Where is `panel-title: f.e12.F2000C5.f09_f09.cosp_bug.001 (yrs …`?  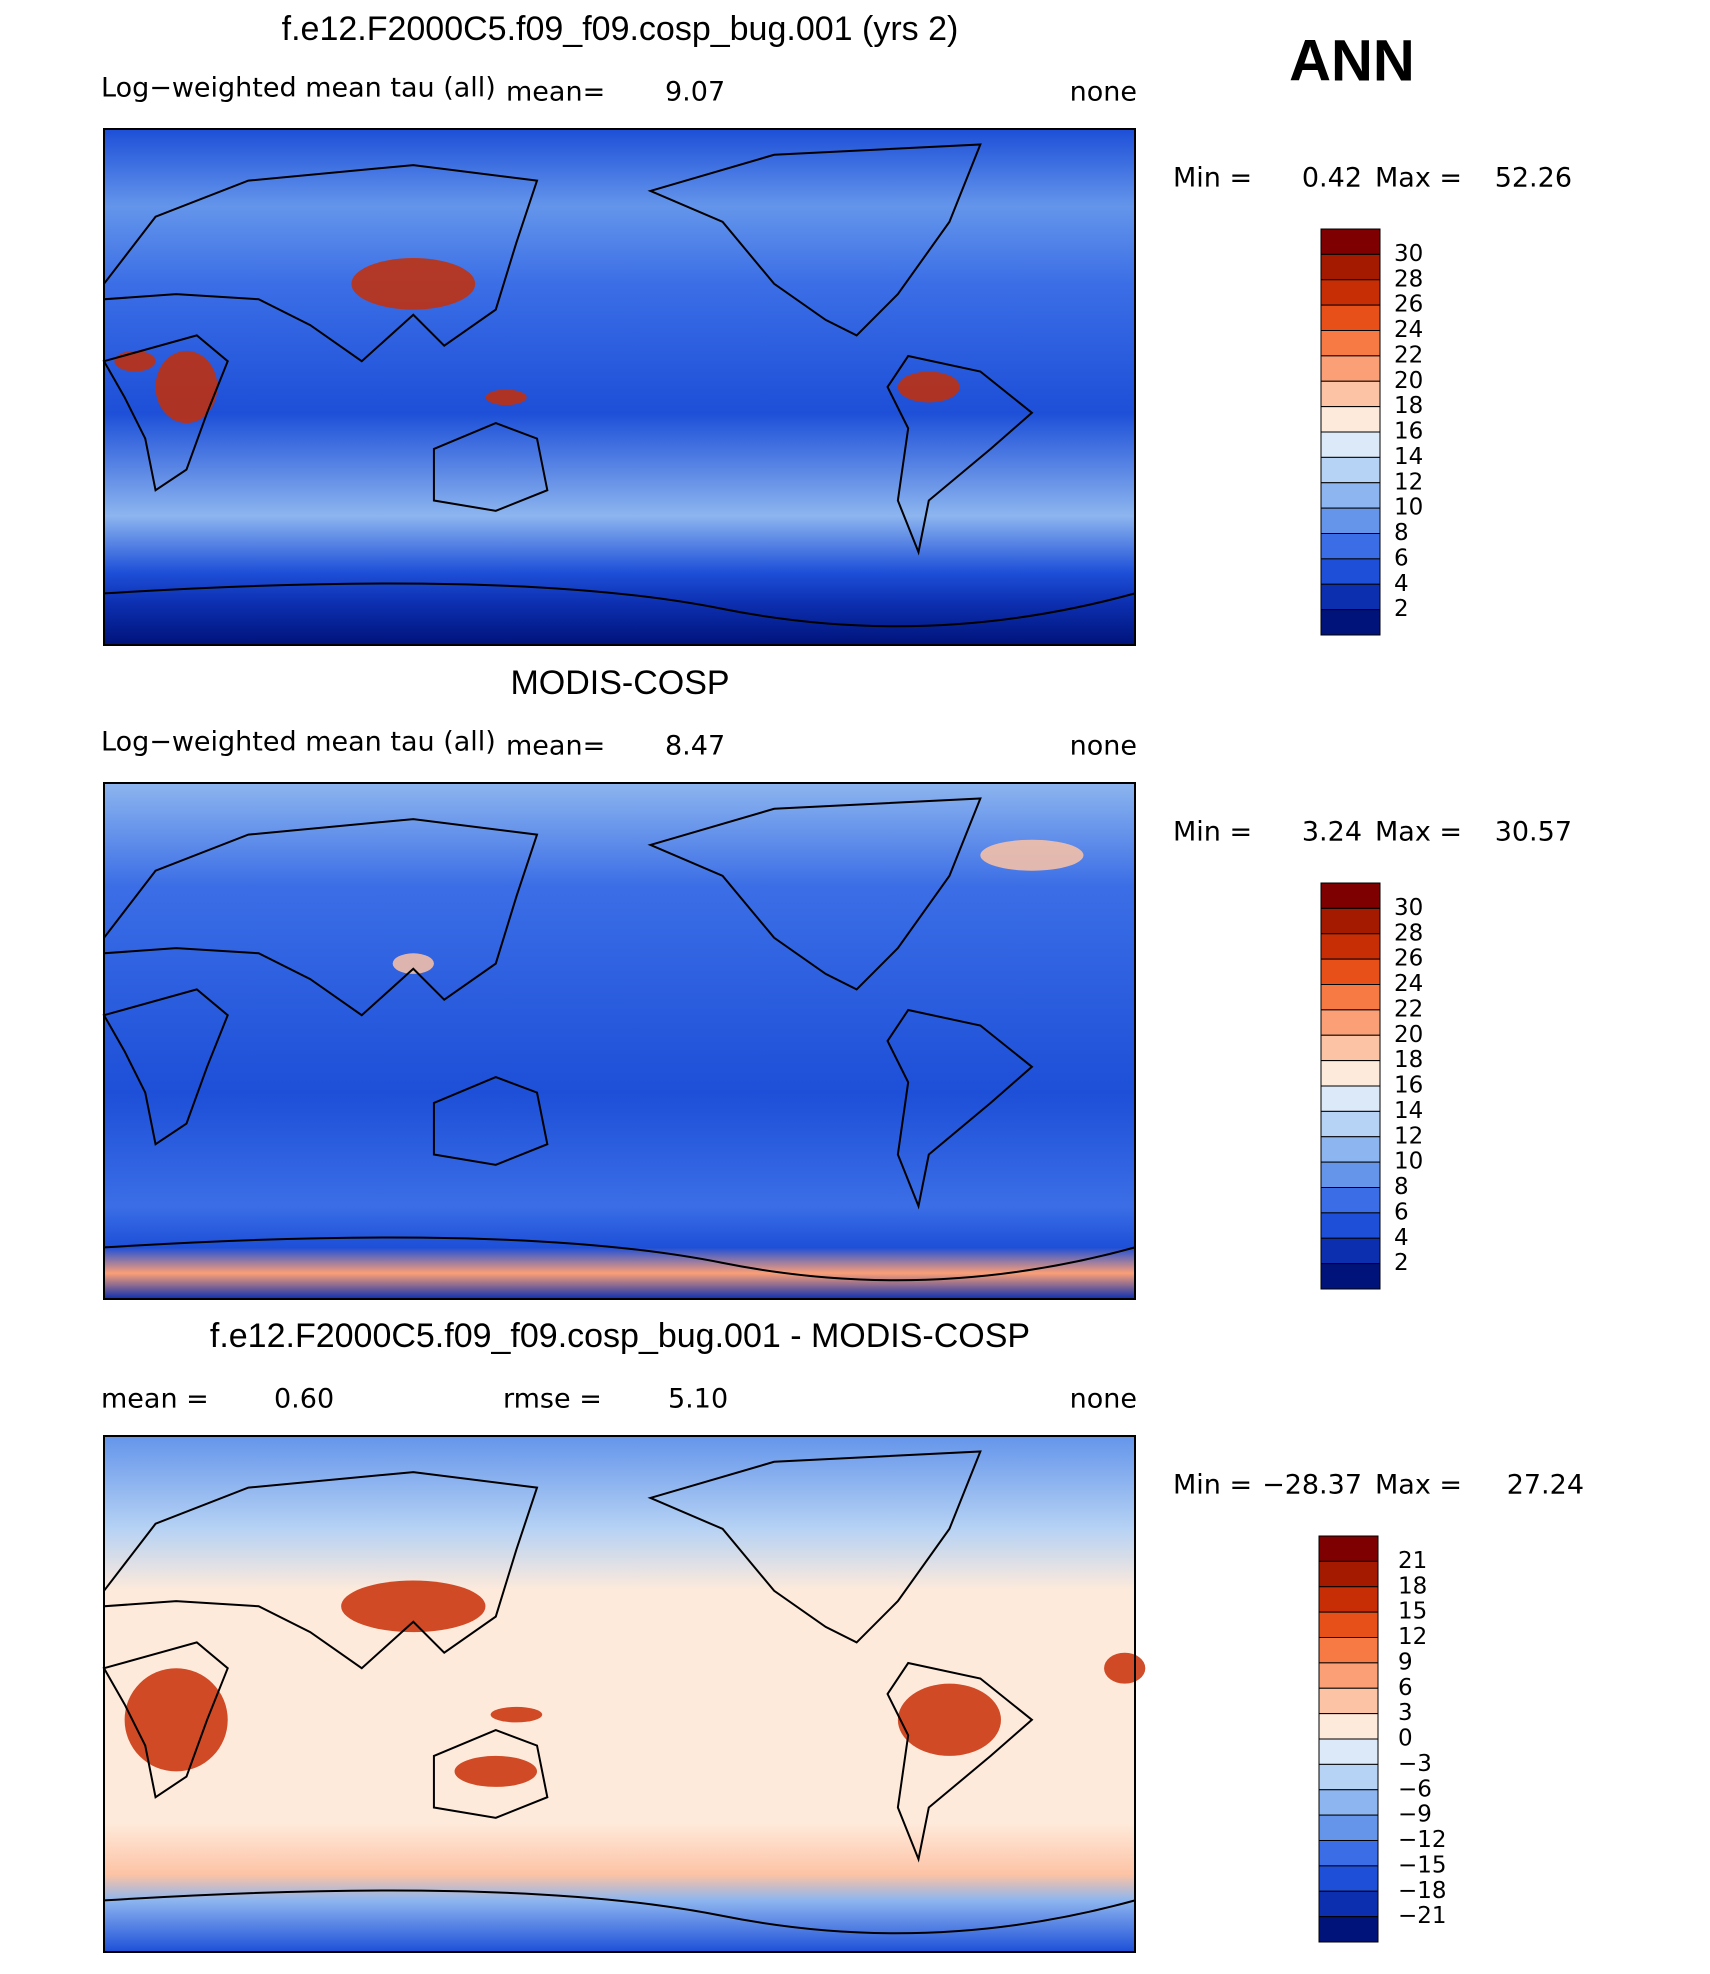 panel-title: f.e12.F2000C5.f09_f09.cosp_bug.001 (yrs … is located at coordinates (620, 29).